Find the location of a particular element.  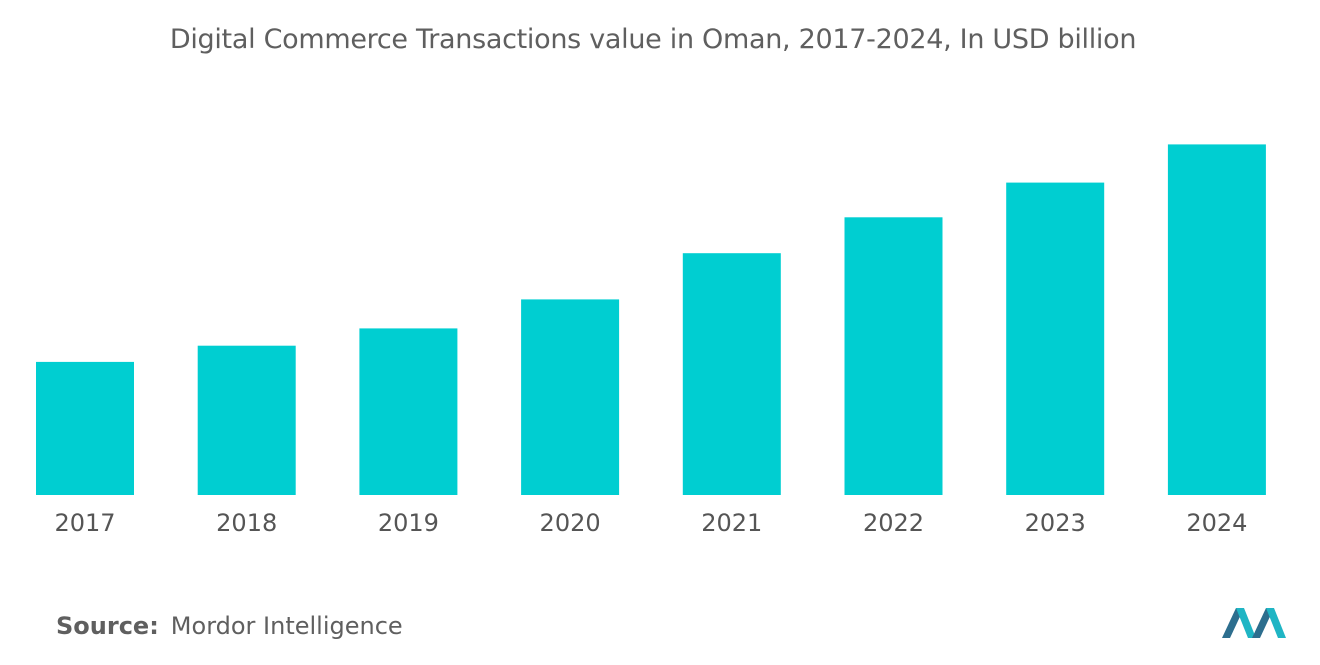

x-tick-label-2021: 2021 is located at coordinates (731, 523).